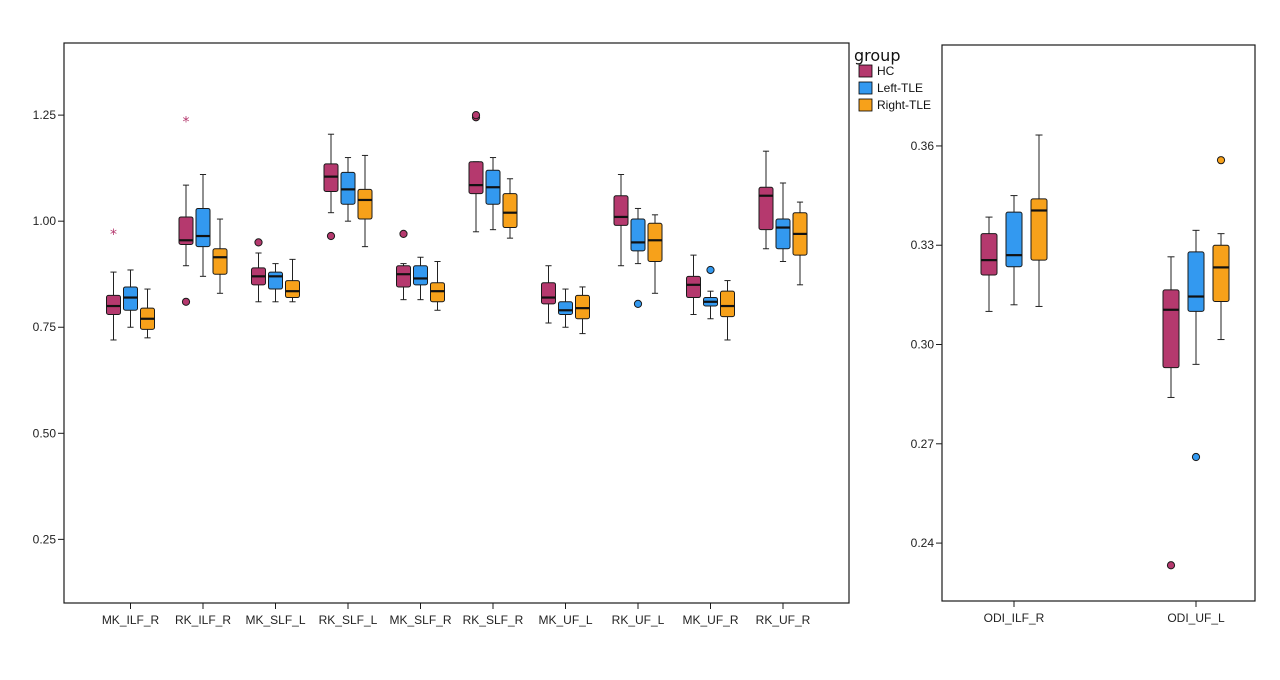 Image resolution: width=1280 pixels, height=680 pixels. What do you see at coordinates (904, 105) in the screenshot?
I see `legend-label-right-tle: Right-TLE` at bounding box center [904, 105].